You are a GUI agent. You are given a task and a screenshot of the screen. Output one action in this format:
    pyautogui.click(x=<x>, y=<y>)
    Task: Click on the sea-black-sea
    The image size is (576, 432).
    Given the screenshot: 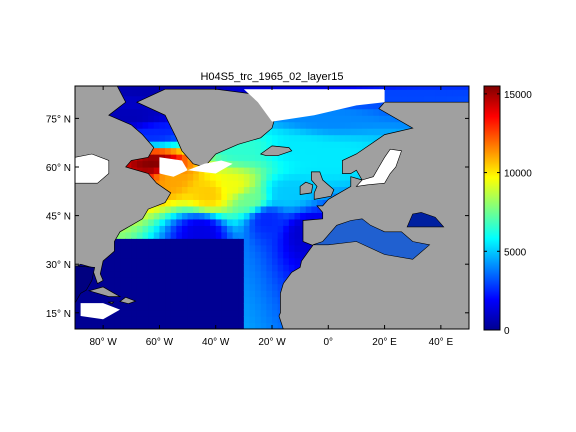 What is the action you would take?
    pyautogui.click(x=425, y=220)
    